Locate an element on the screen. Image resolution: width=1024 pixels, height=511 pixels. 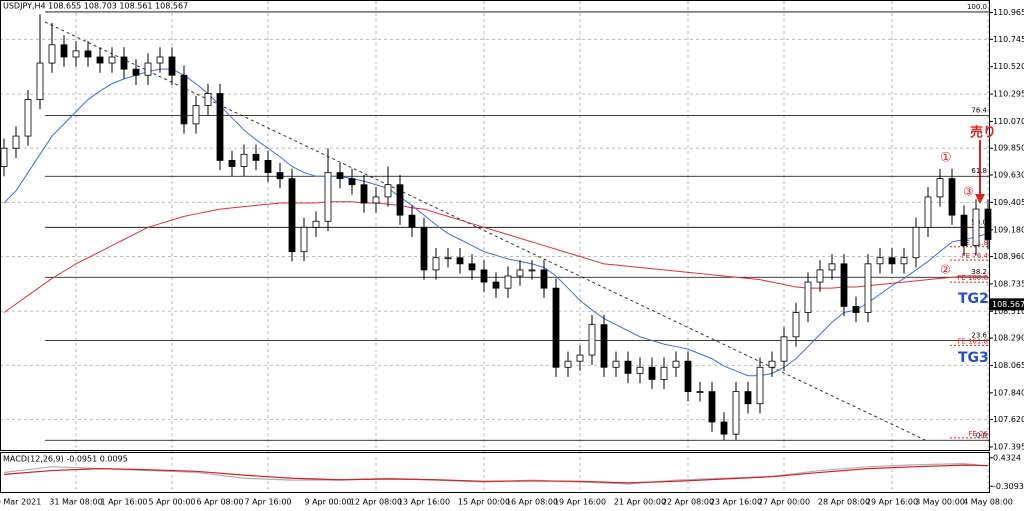
x-tick-label: 3 May 00:00 is located at coordinates (940, 502).